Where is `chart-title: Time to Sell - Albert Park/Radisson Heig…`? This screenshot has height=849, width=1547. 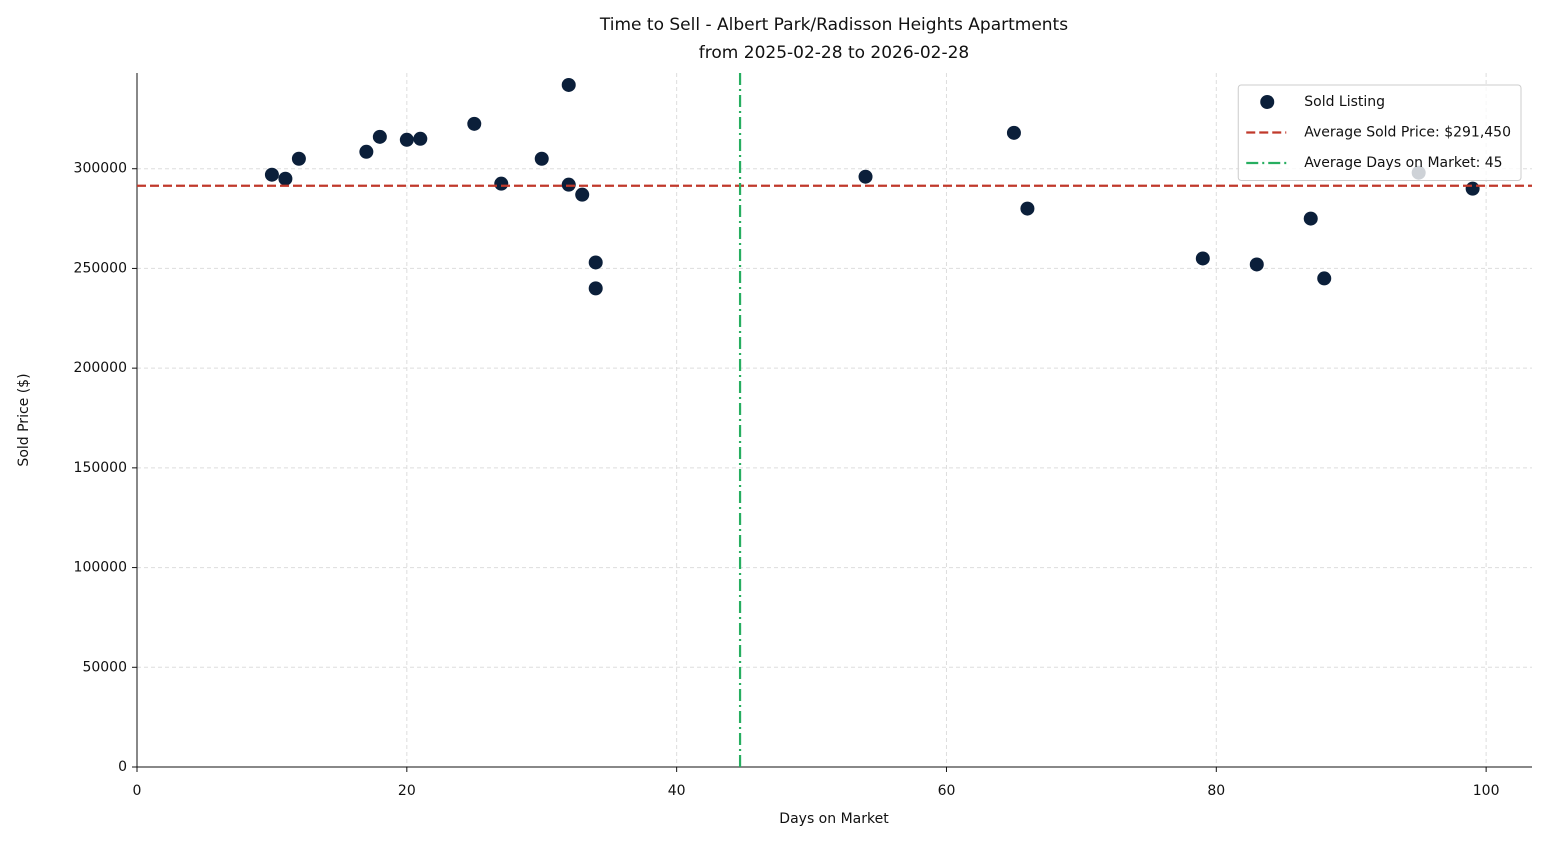
chart-title: Time to Sell - Albert Park/Radisson Heig… is located at coordinates (833, 25).